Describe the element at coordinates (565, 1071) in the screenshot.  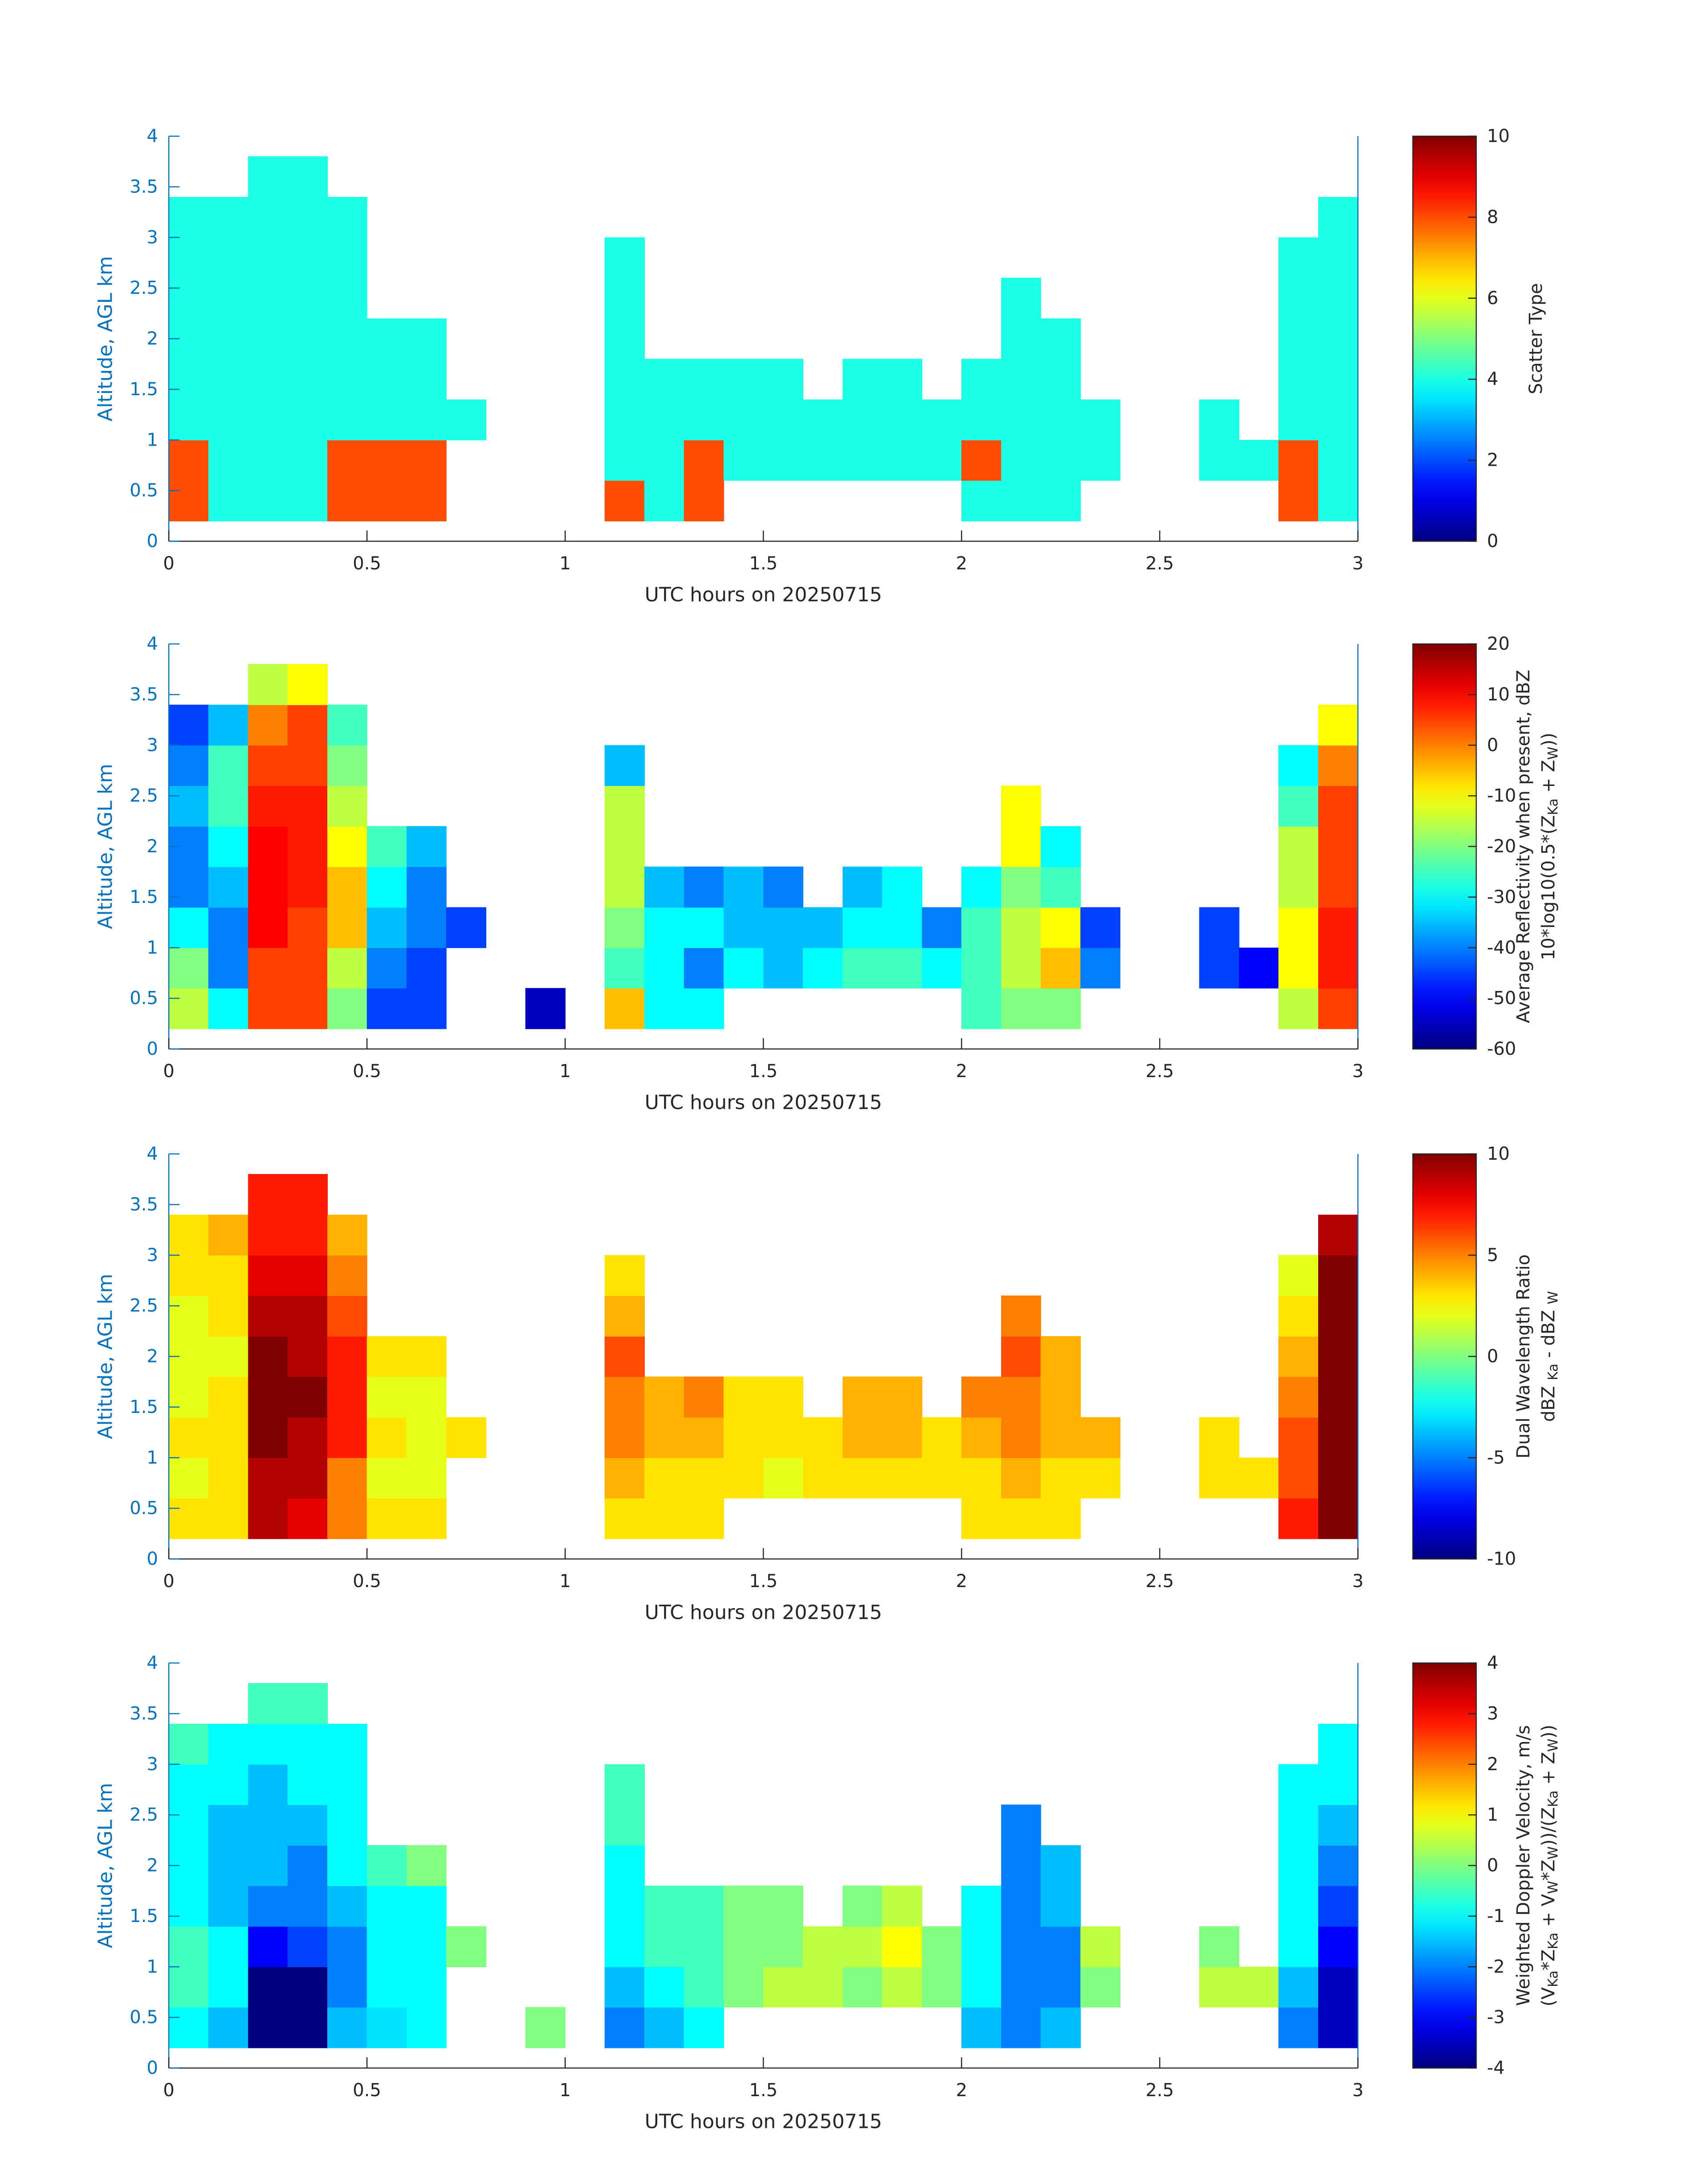
I see `x-tick-label: 1` at that location.